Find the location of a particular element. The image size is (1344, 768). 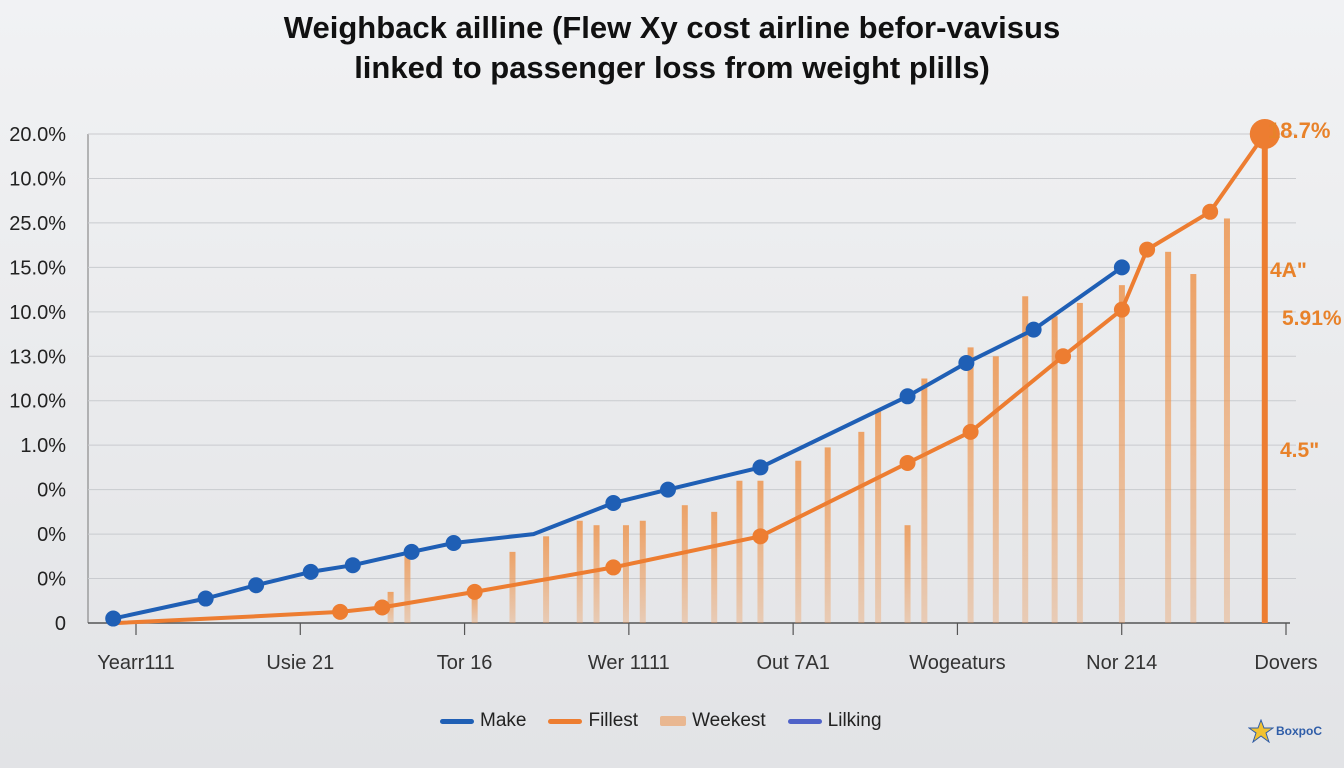

x-tick-label: Wer 1111 is located at coordinates (629, 663).